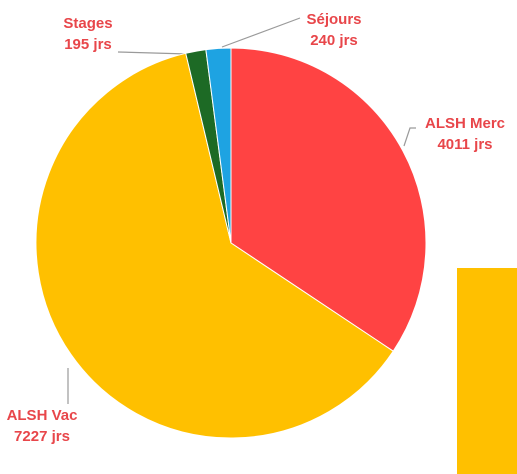  I want to click on data-label-value: 7227 jrs, so click(42, 436).